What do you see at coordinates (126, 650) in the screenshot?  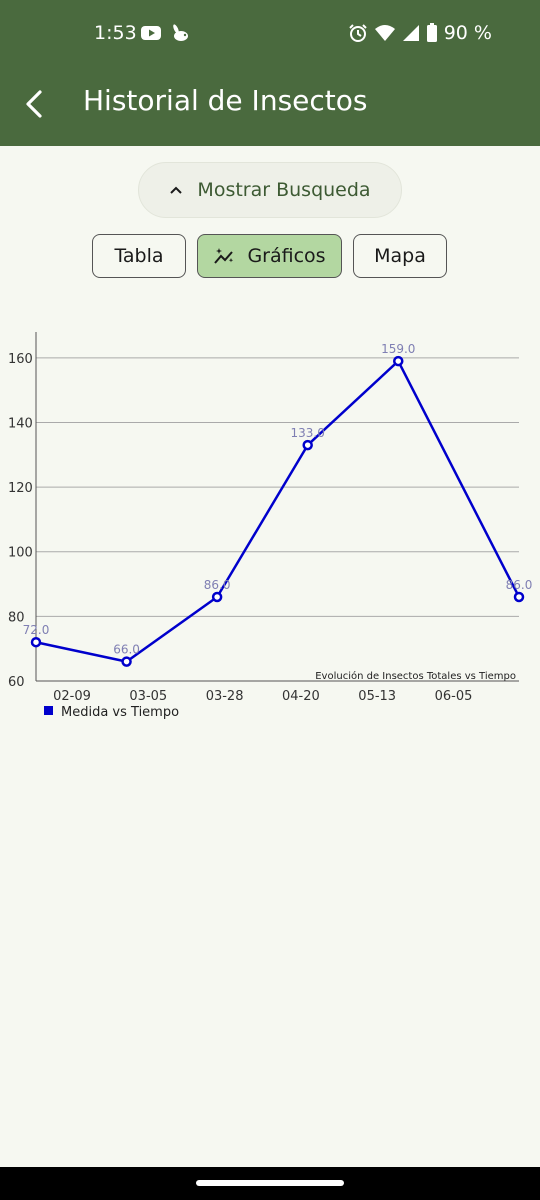 I see `data-label: 66.0` at bounding box center [126, 650].